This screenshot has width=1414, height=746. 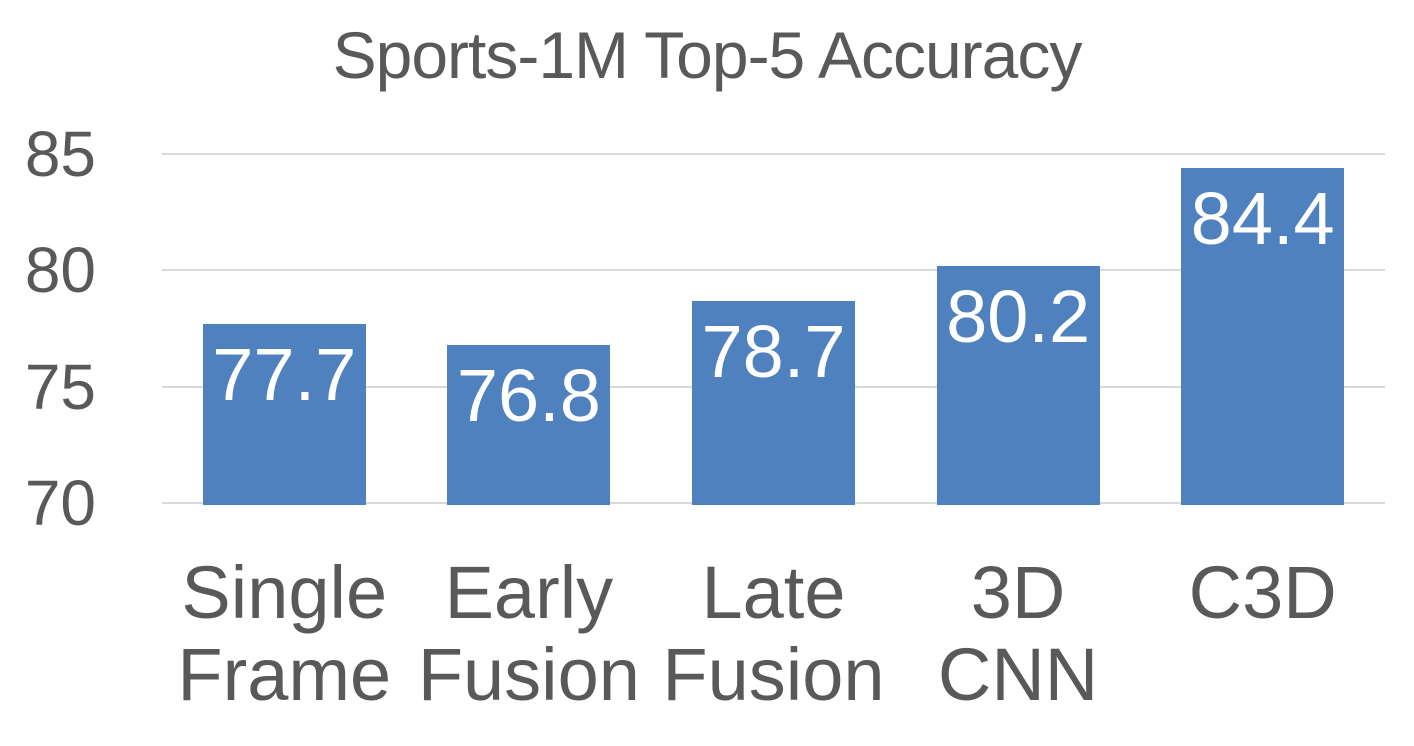 What do you see at coordinates (60, 270) in the screenshot?
I see `y-axis-tick-label: 80` at bounding box center [60, 270].